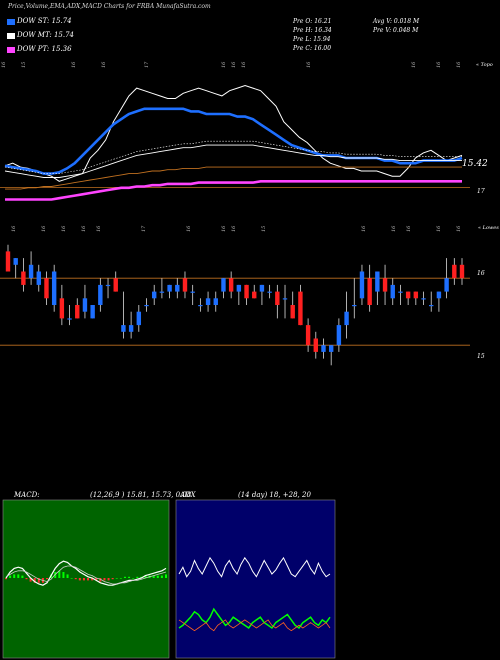 Image resolution: width=500 pixels, height=660 pixels. Describe the element at coordinates (396, 21) in the screenshot. I see `avg-volume: Avg V: 0.018 M` at that location.